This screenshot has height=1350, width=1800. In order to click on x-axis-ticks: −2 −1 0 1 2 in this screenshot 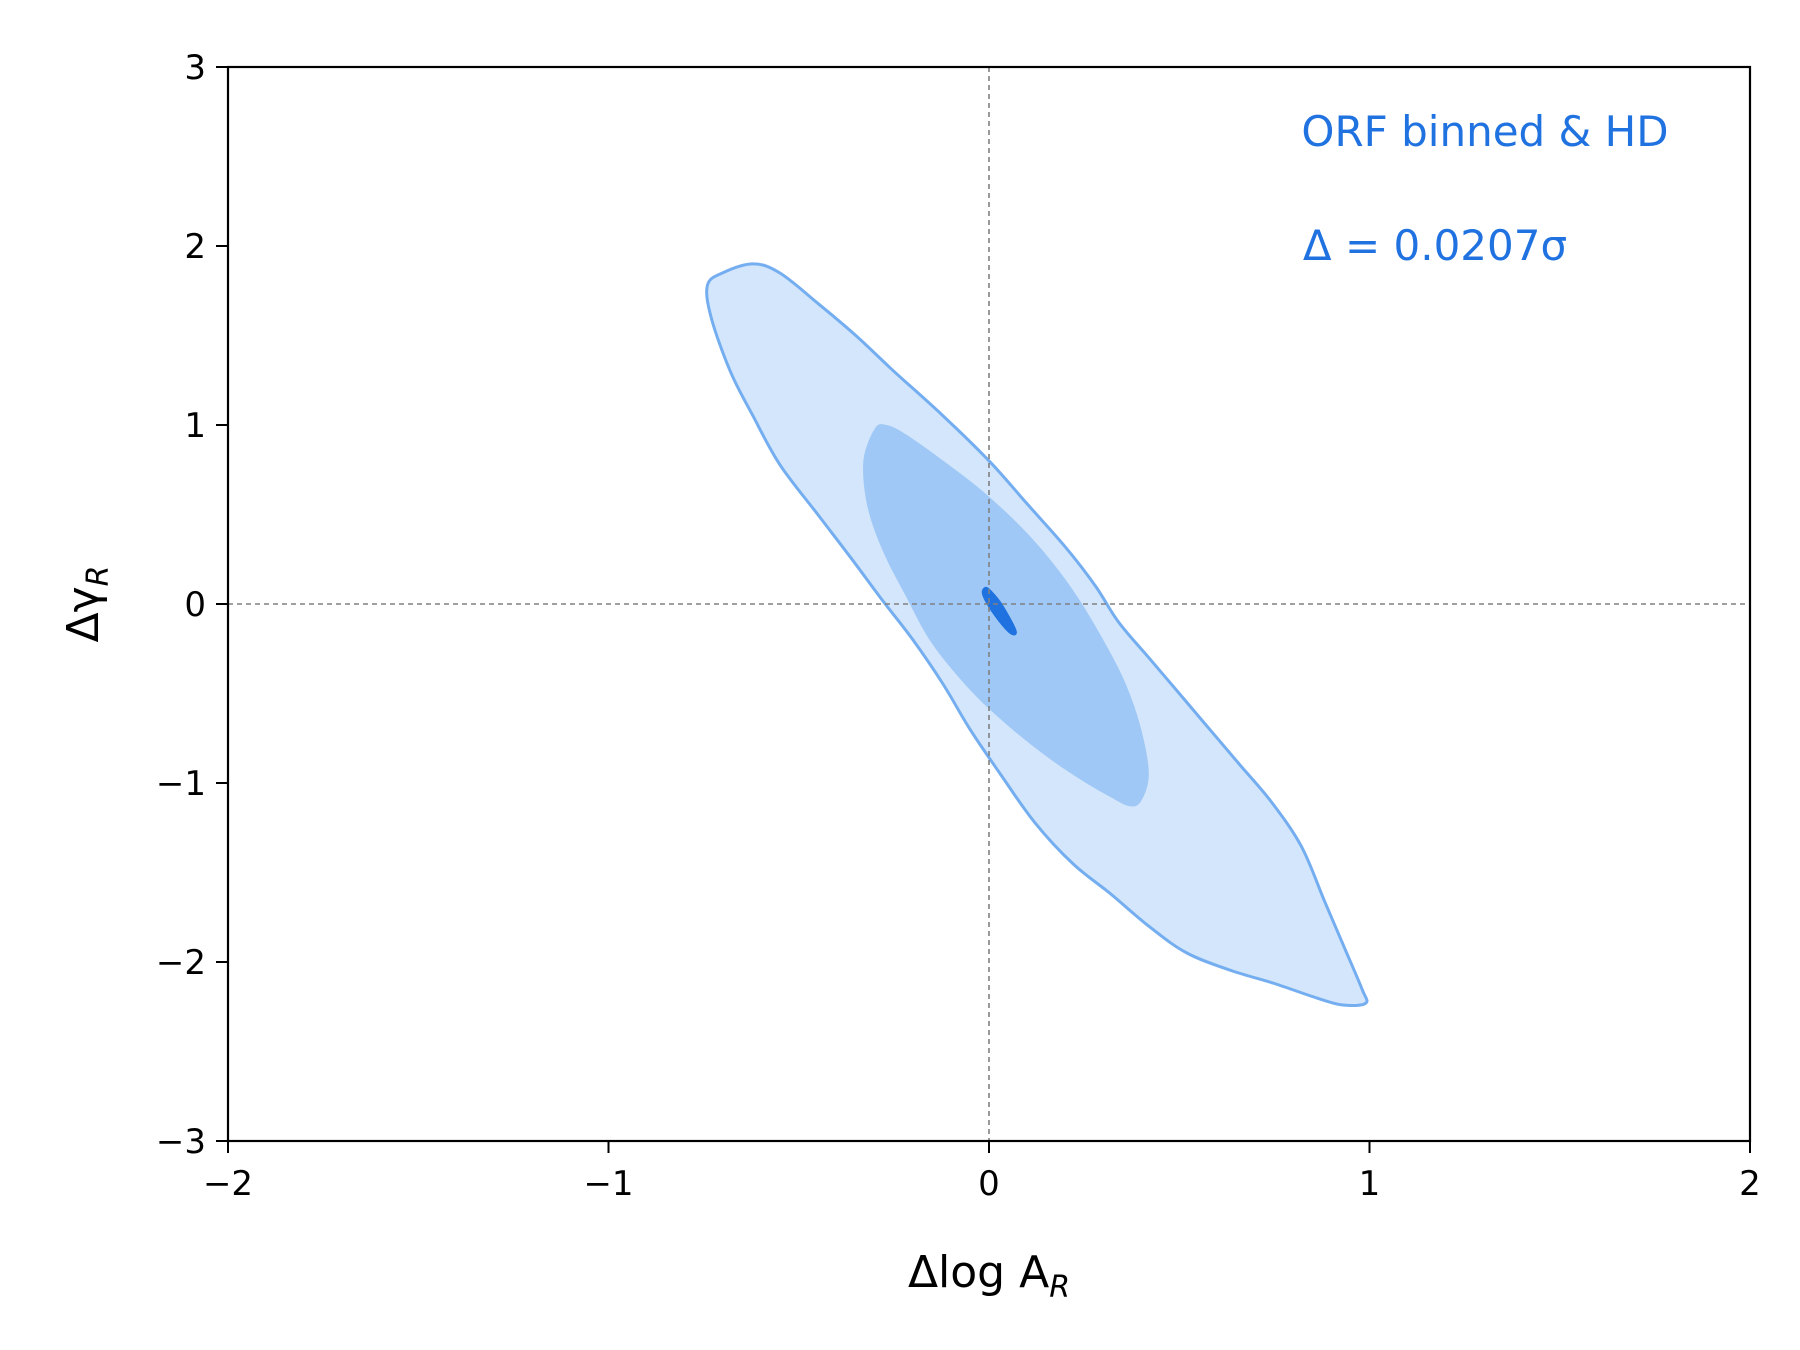, I will do `click(982, 1172)`.